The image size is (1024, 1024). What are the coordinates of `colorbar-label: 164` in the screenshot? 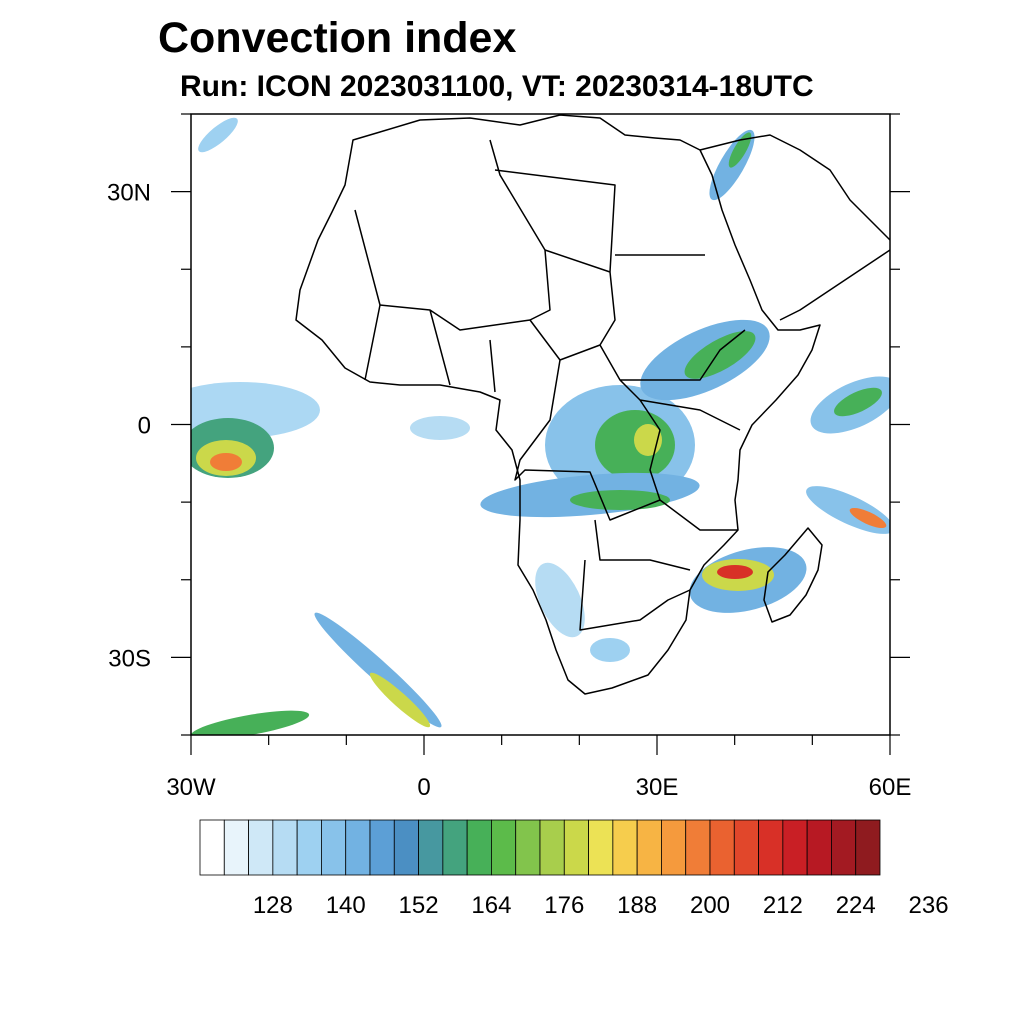 It's located at (491, 905).